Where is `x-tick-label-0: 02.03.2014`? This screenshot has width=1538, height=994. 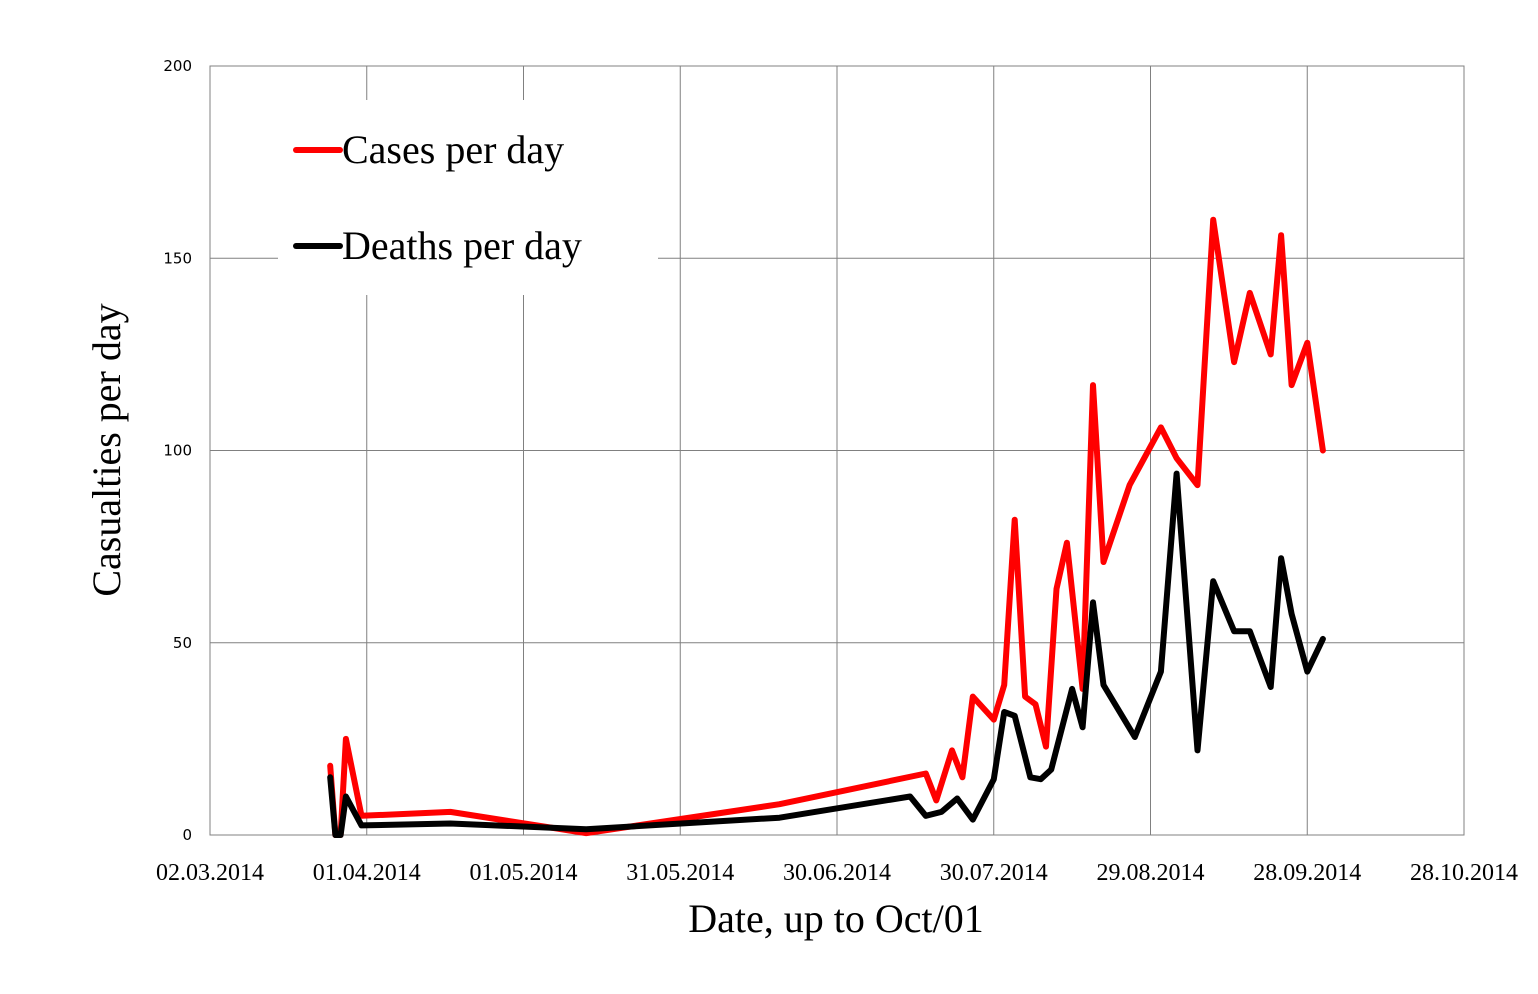 x-tick-label-0: 02.03.2014 is located at coordinates (210, 873).